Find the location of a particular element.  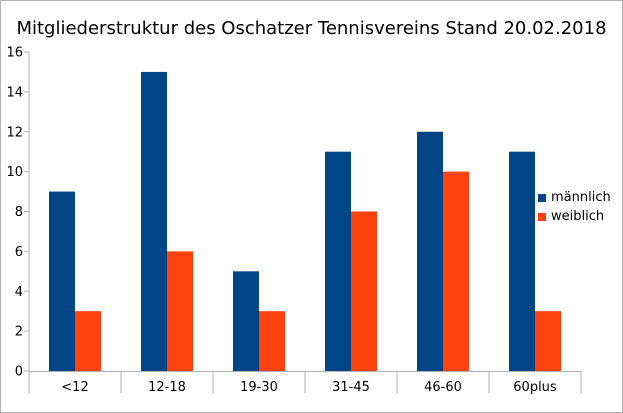

legend-swatch-maennlich is located at coordinates (542, 197).